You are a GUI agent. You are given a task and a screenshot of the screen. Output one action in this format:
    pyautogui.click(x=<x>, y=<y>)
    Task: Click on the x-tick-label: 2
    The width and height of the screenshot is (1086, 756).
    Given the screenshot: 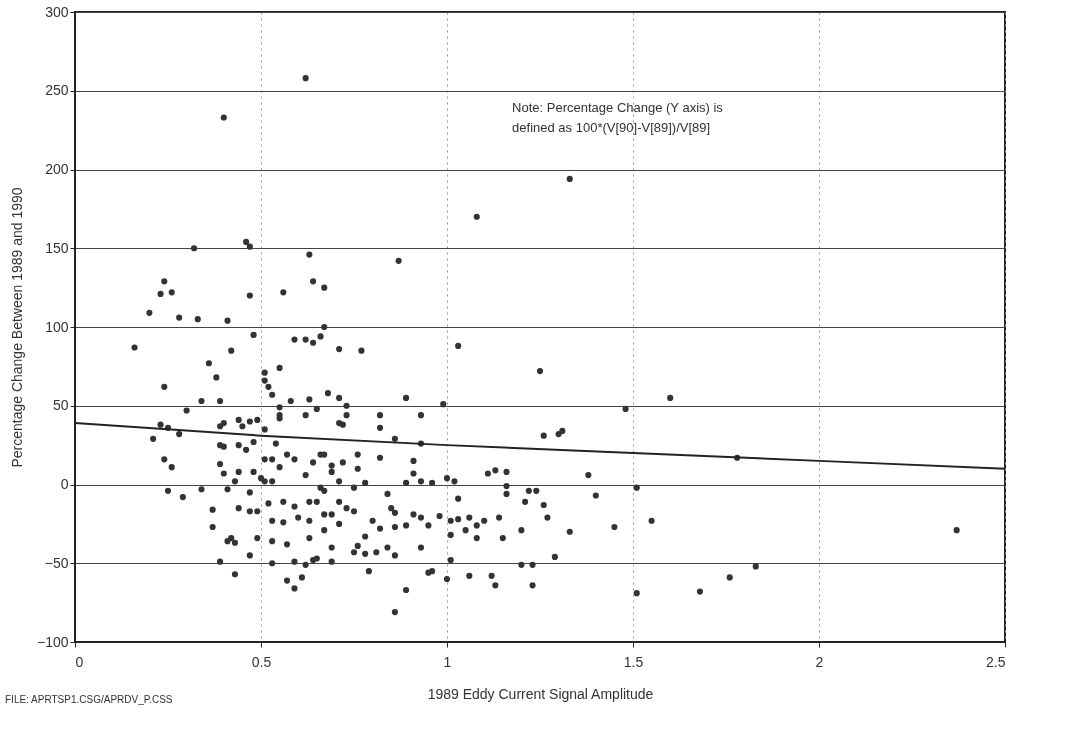 What is the action you would take?
    pyautogui.click(x=819, y=661)
    